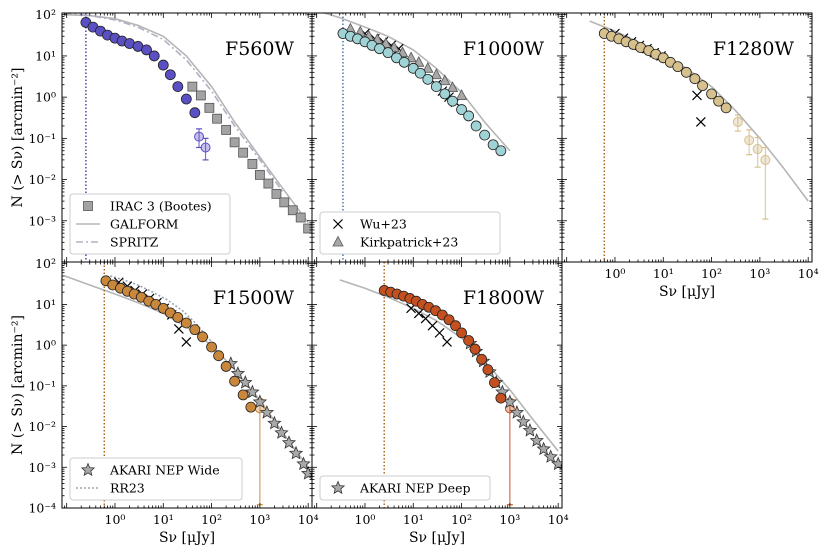 The image size is (830, 554). I want to click on legend-label: RR23, so click(127, 488).